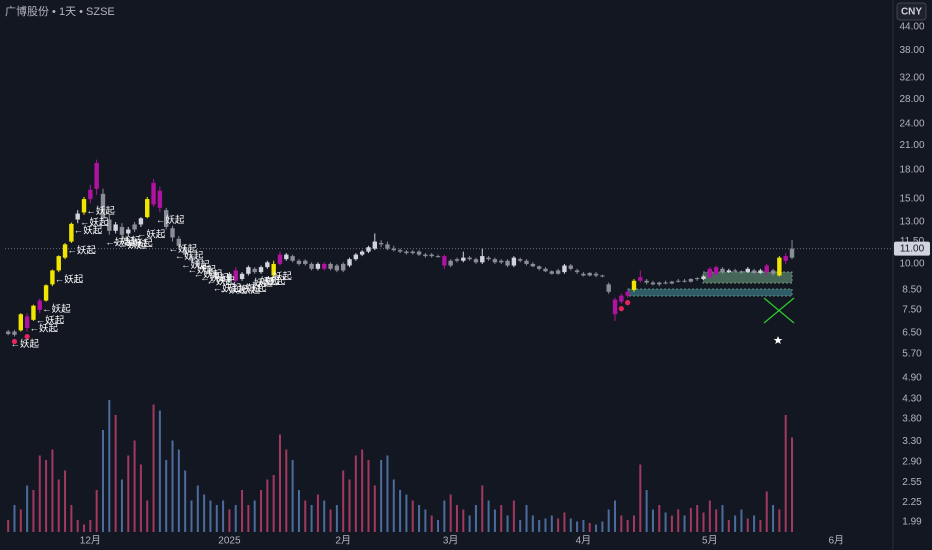 This screenshot has height=550, width=932. What do you see at coordinates (911, 222) in the screenshot?
I see `y-tick-label: 13.00` at bounding box center [911, 222].